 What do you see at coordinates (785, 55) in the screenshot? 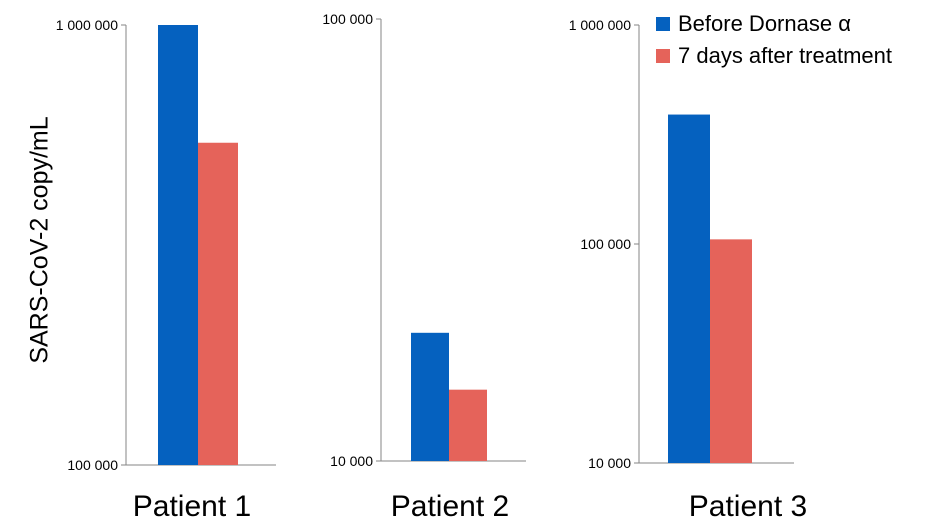
I see `legend-label-after: 7 days after treatment` at bounding box center [785, 55].